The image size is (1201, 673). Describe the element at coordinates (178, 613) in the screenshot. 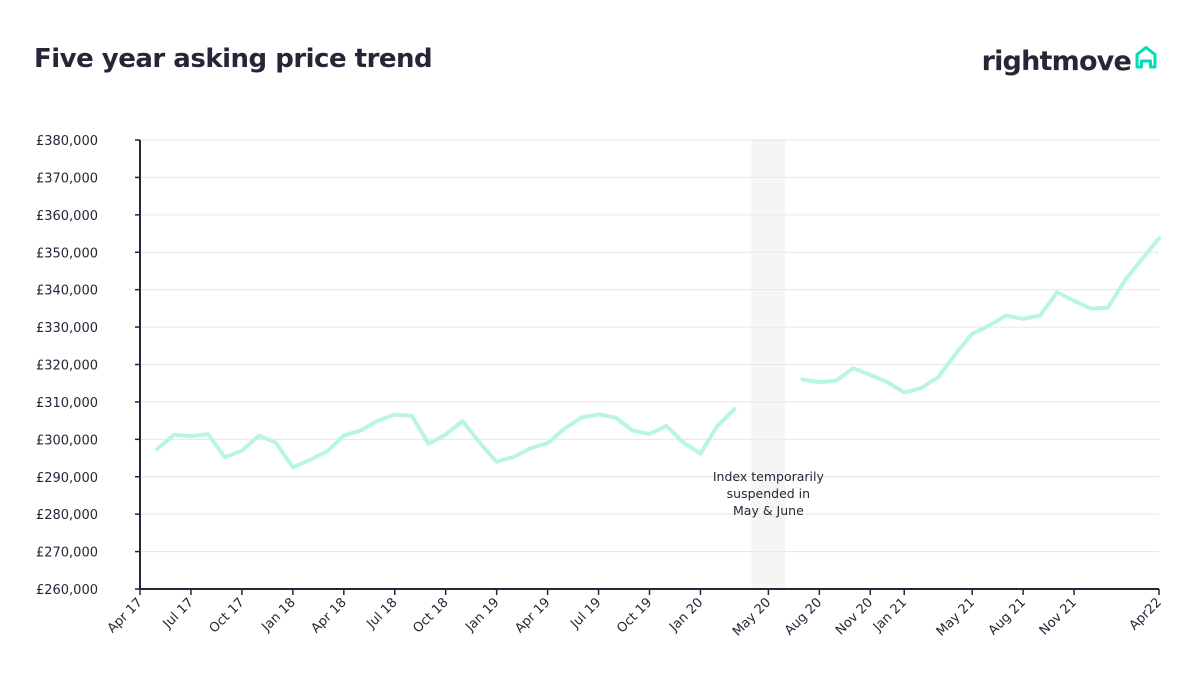

I see `x-tick-label: Jul 17` at that location.